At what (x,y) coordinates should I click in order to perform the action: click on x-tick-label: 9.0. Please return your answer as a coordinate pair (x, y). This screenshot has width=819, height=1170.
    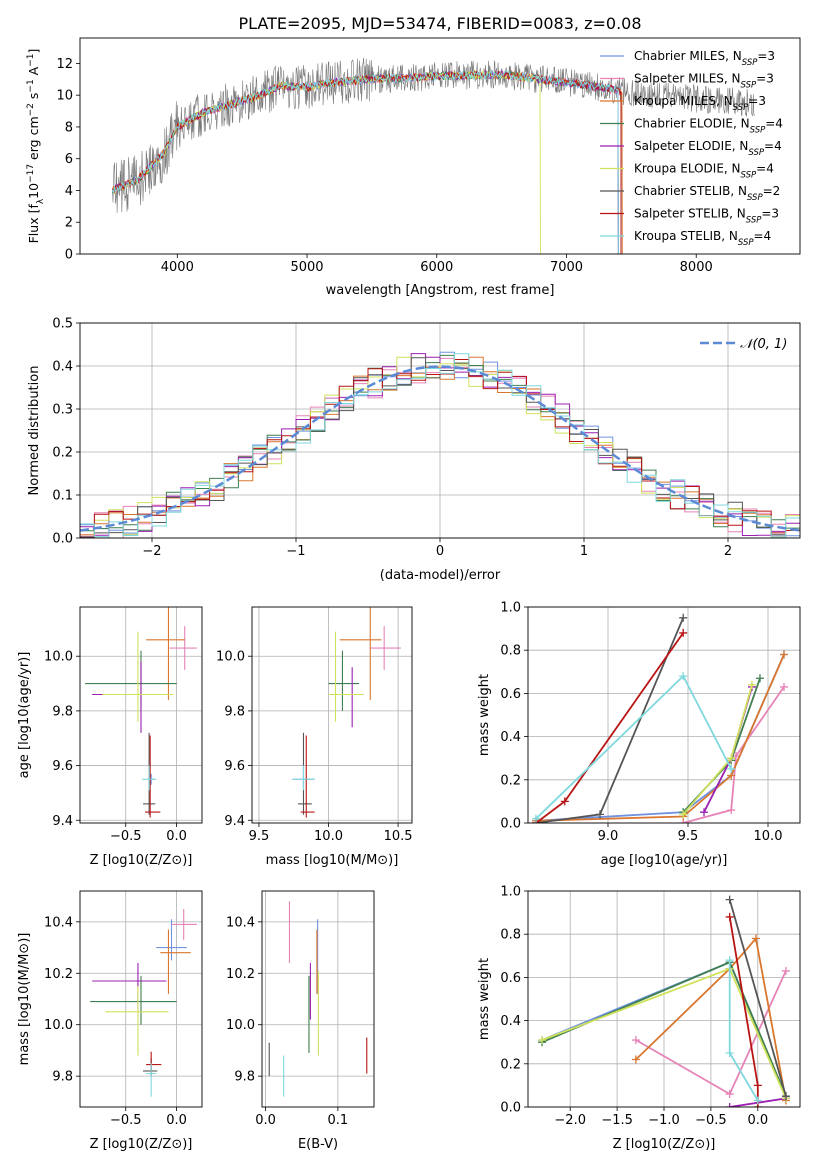
    Looking at the image, I should click on (608, 836).